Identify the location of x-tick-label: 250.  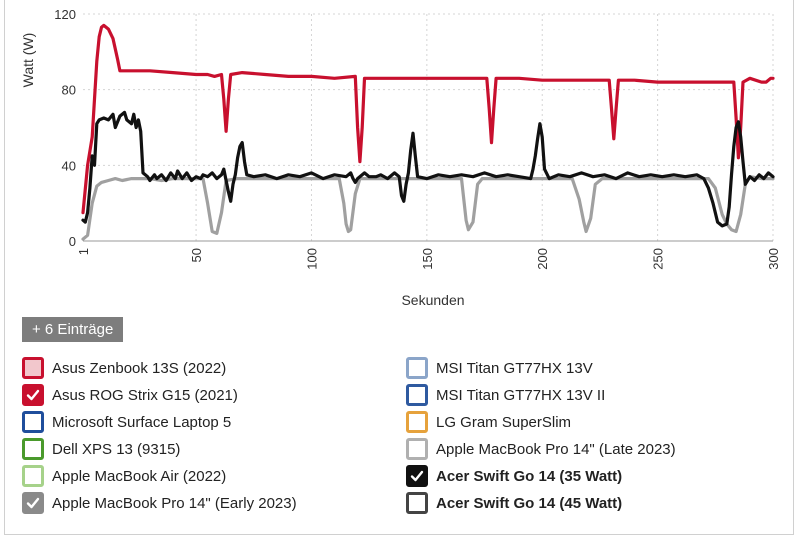
(658, 259).